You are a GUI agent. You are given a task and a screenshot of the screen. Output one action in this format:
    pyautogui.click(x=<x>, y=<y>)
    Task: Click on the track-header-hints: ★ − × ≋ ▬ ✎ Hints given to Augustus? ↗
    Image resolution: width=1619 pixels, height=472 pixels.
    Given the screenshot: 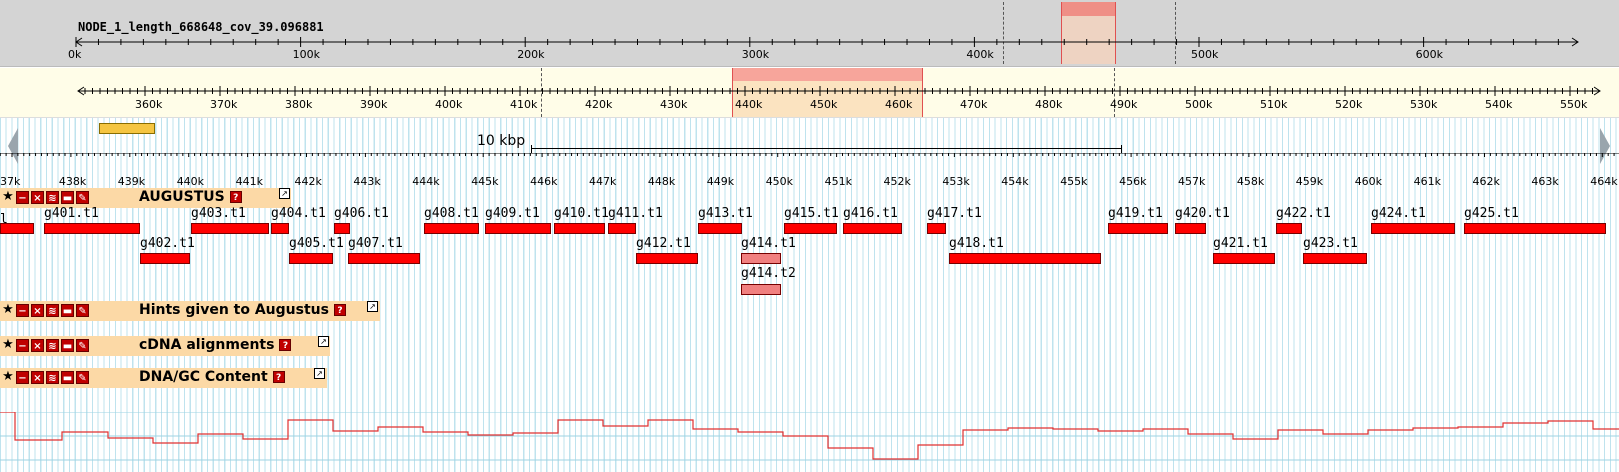 What is the action you would take?
    pyautogui.click(x=190, y=311)
    